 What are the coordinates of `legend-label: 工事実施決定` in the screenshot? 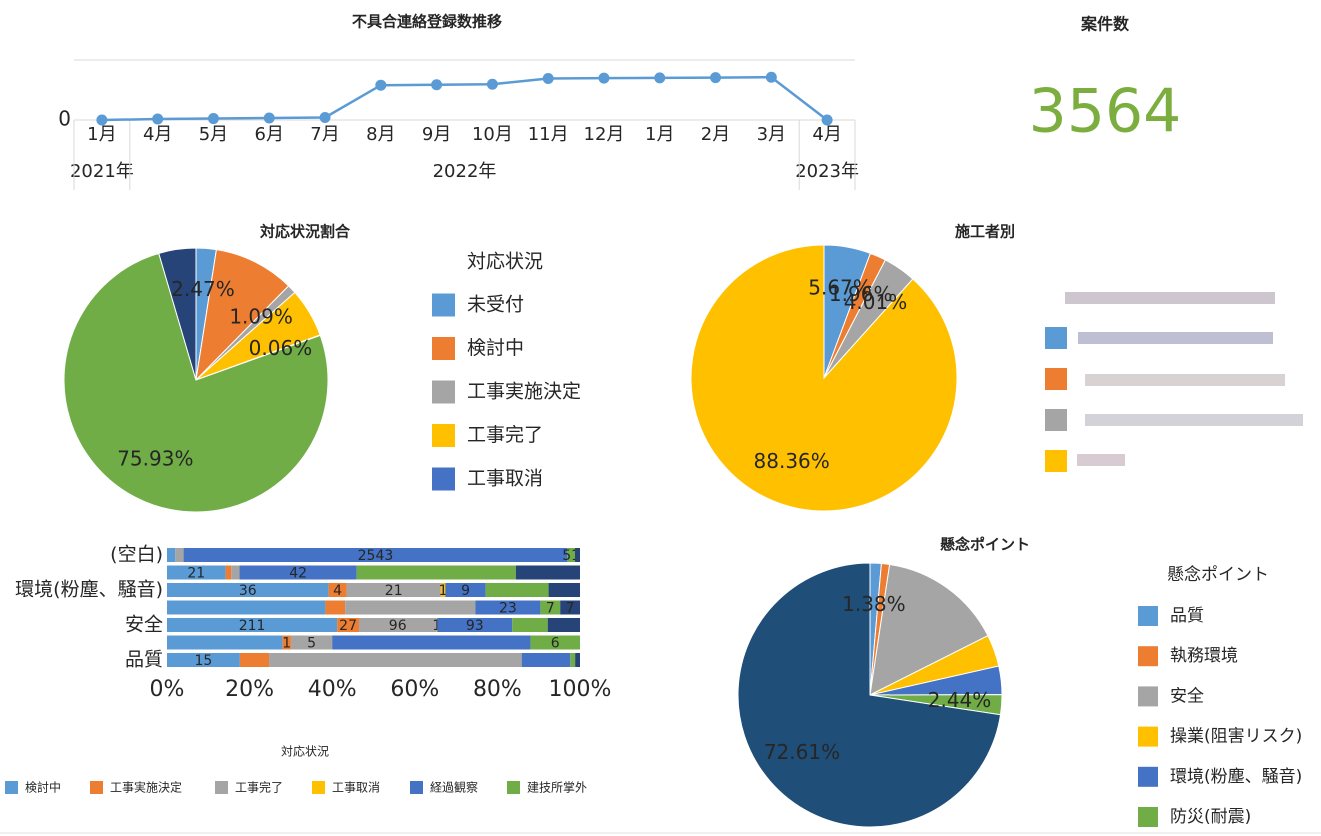 It's located at (524, 392).